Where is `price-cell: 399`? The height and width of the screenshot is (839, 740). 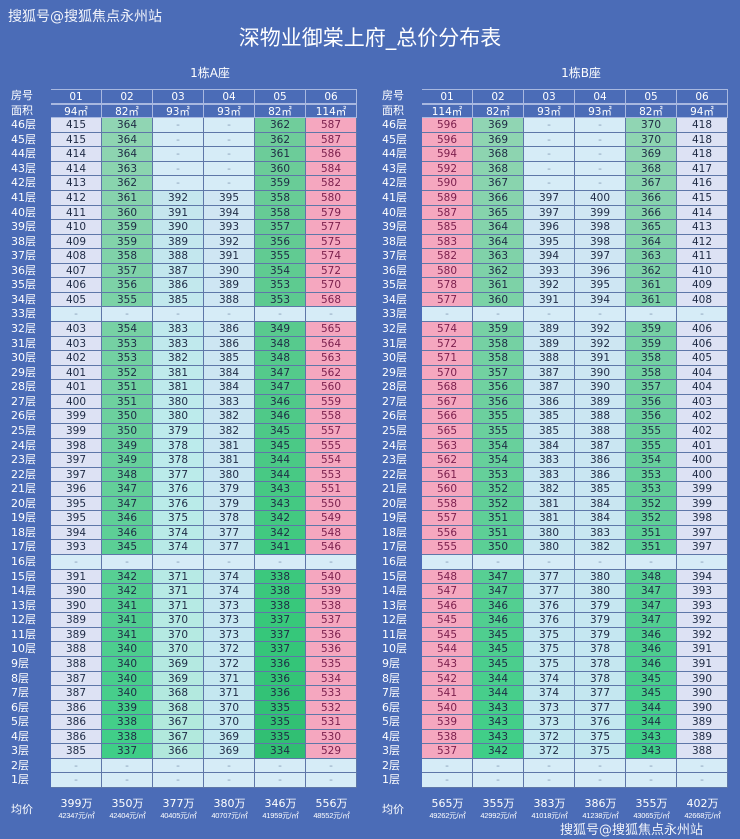 price-cell: 399 is located at coordinates (702, 489).